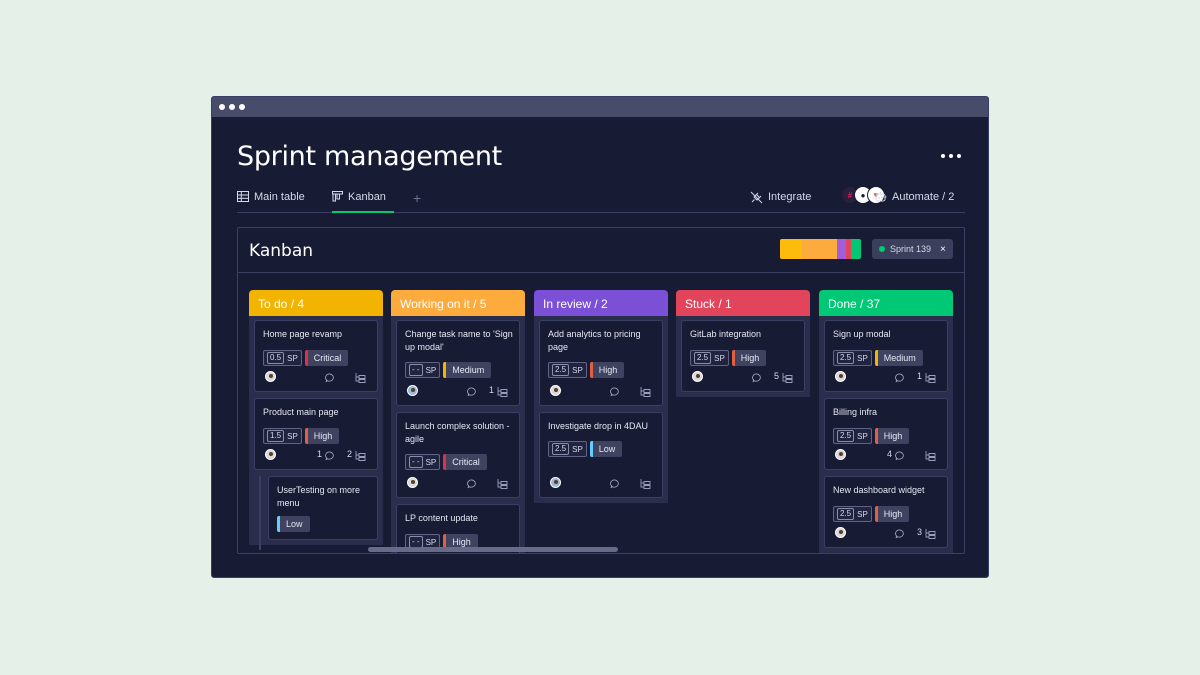 Image resolution: width=1200 pixels, height=675 pixels. I want to click on task-card: Billing infra 2.5 SP High 4, so click(886, 434).